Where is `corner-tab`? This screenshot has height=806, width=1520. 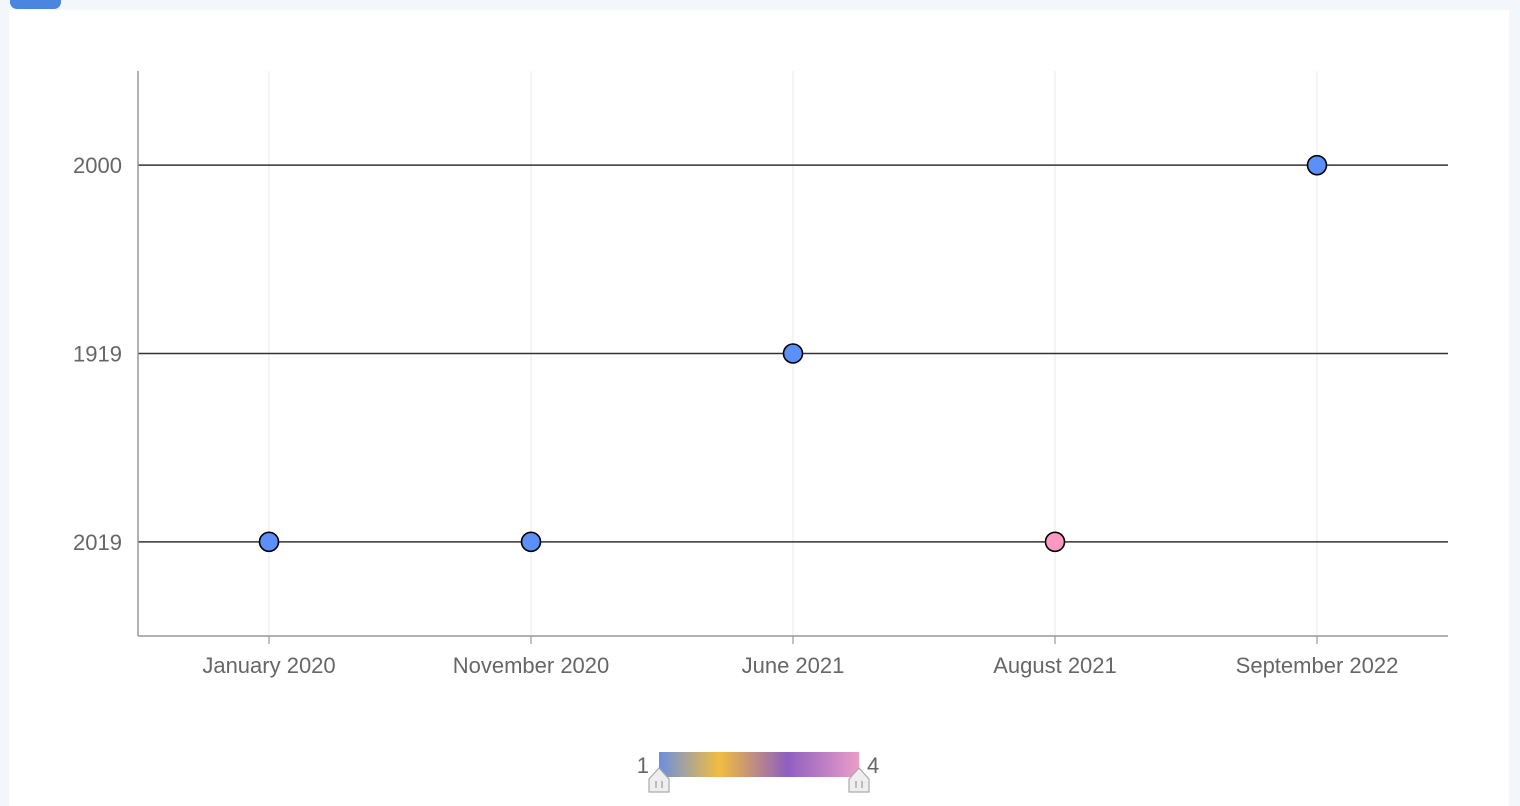
corner-tab is located at coordinates (35, 4).